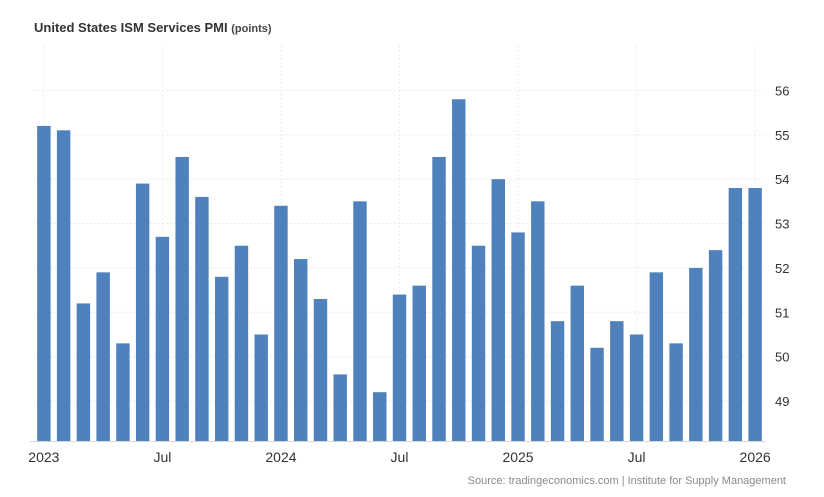 The image size is (824, 497). I want to click on y-tick-label: 49, so click(782, 401).